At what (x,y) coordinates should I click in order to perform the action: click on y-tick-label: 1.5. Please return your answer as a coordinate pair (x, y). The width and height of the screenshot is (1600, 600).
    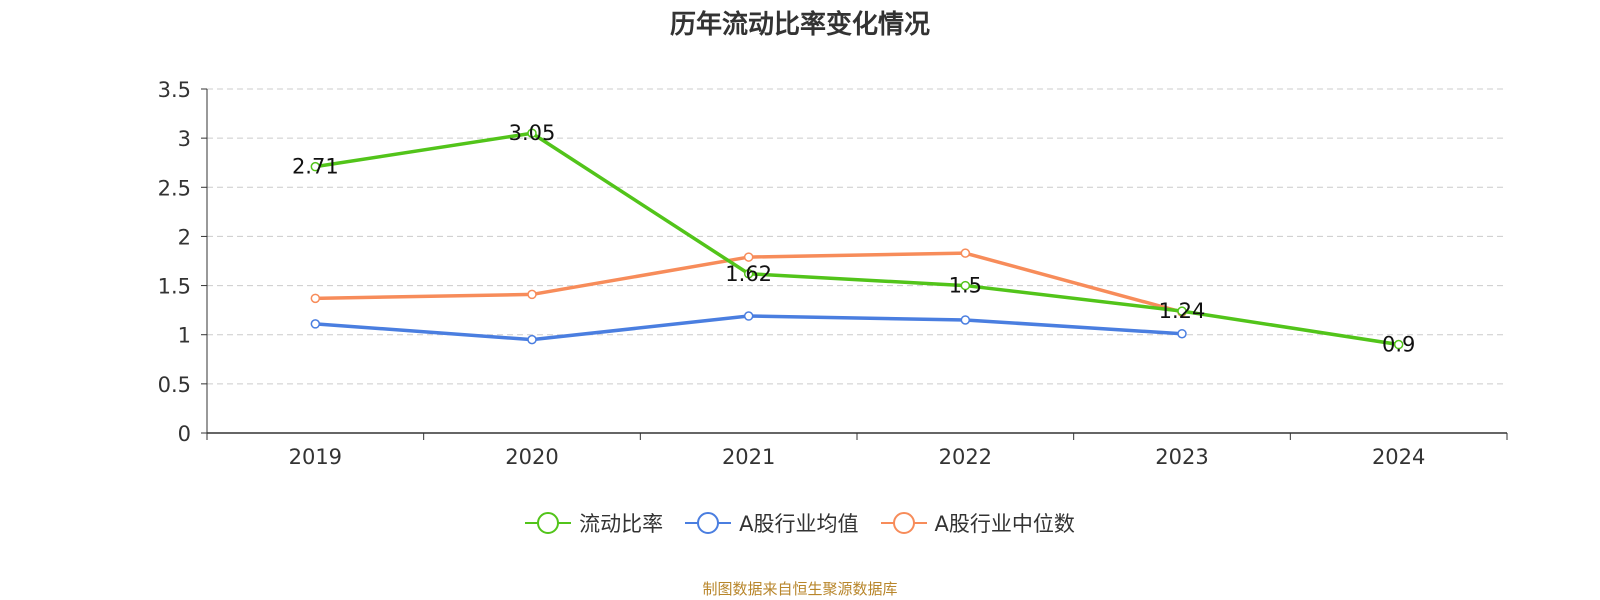
    Looking at the image, I should click on (174, 287).